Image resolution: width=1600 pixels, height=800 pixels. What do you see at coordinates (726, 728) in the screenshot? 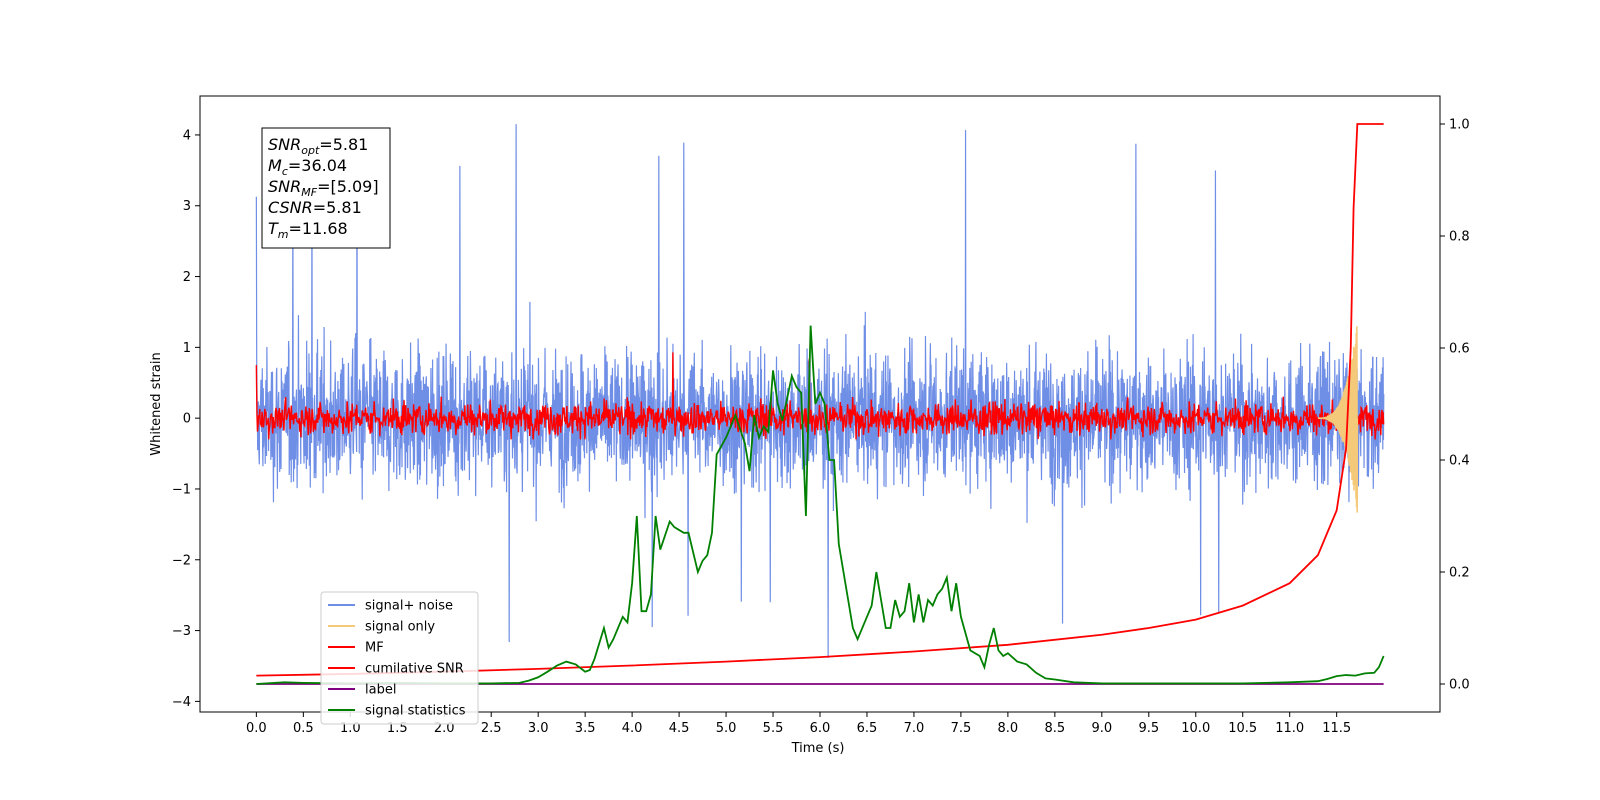
I see `x-tick-label: 5.0` at bounding box center [726, 728].